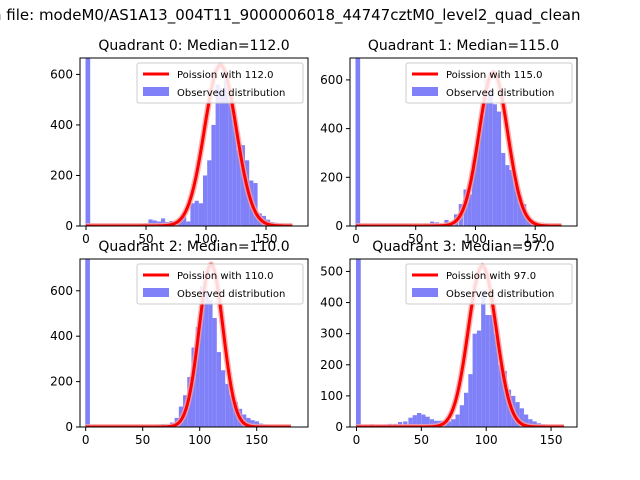 This screenshot has width=640, height=480. I want to click on legend-label-poisson: Poission with 115.0, so click(494, 75).